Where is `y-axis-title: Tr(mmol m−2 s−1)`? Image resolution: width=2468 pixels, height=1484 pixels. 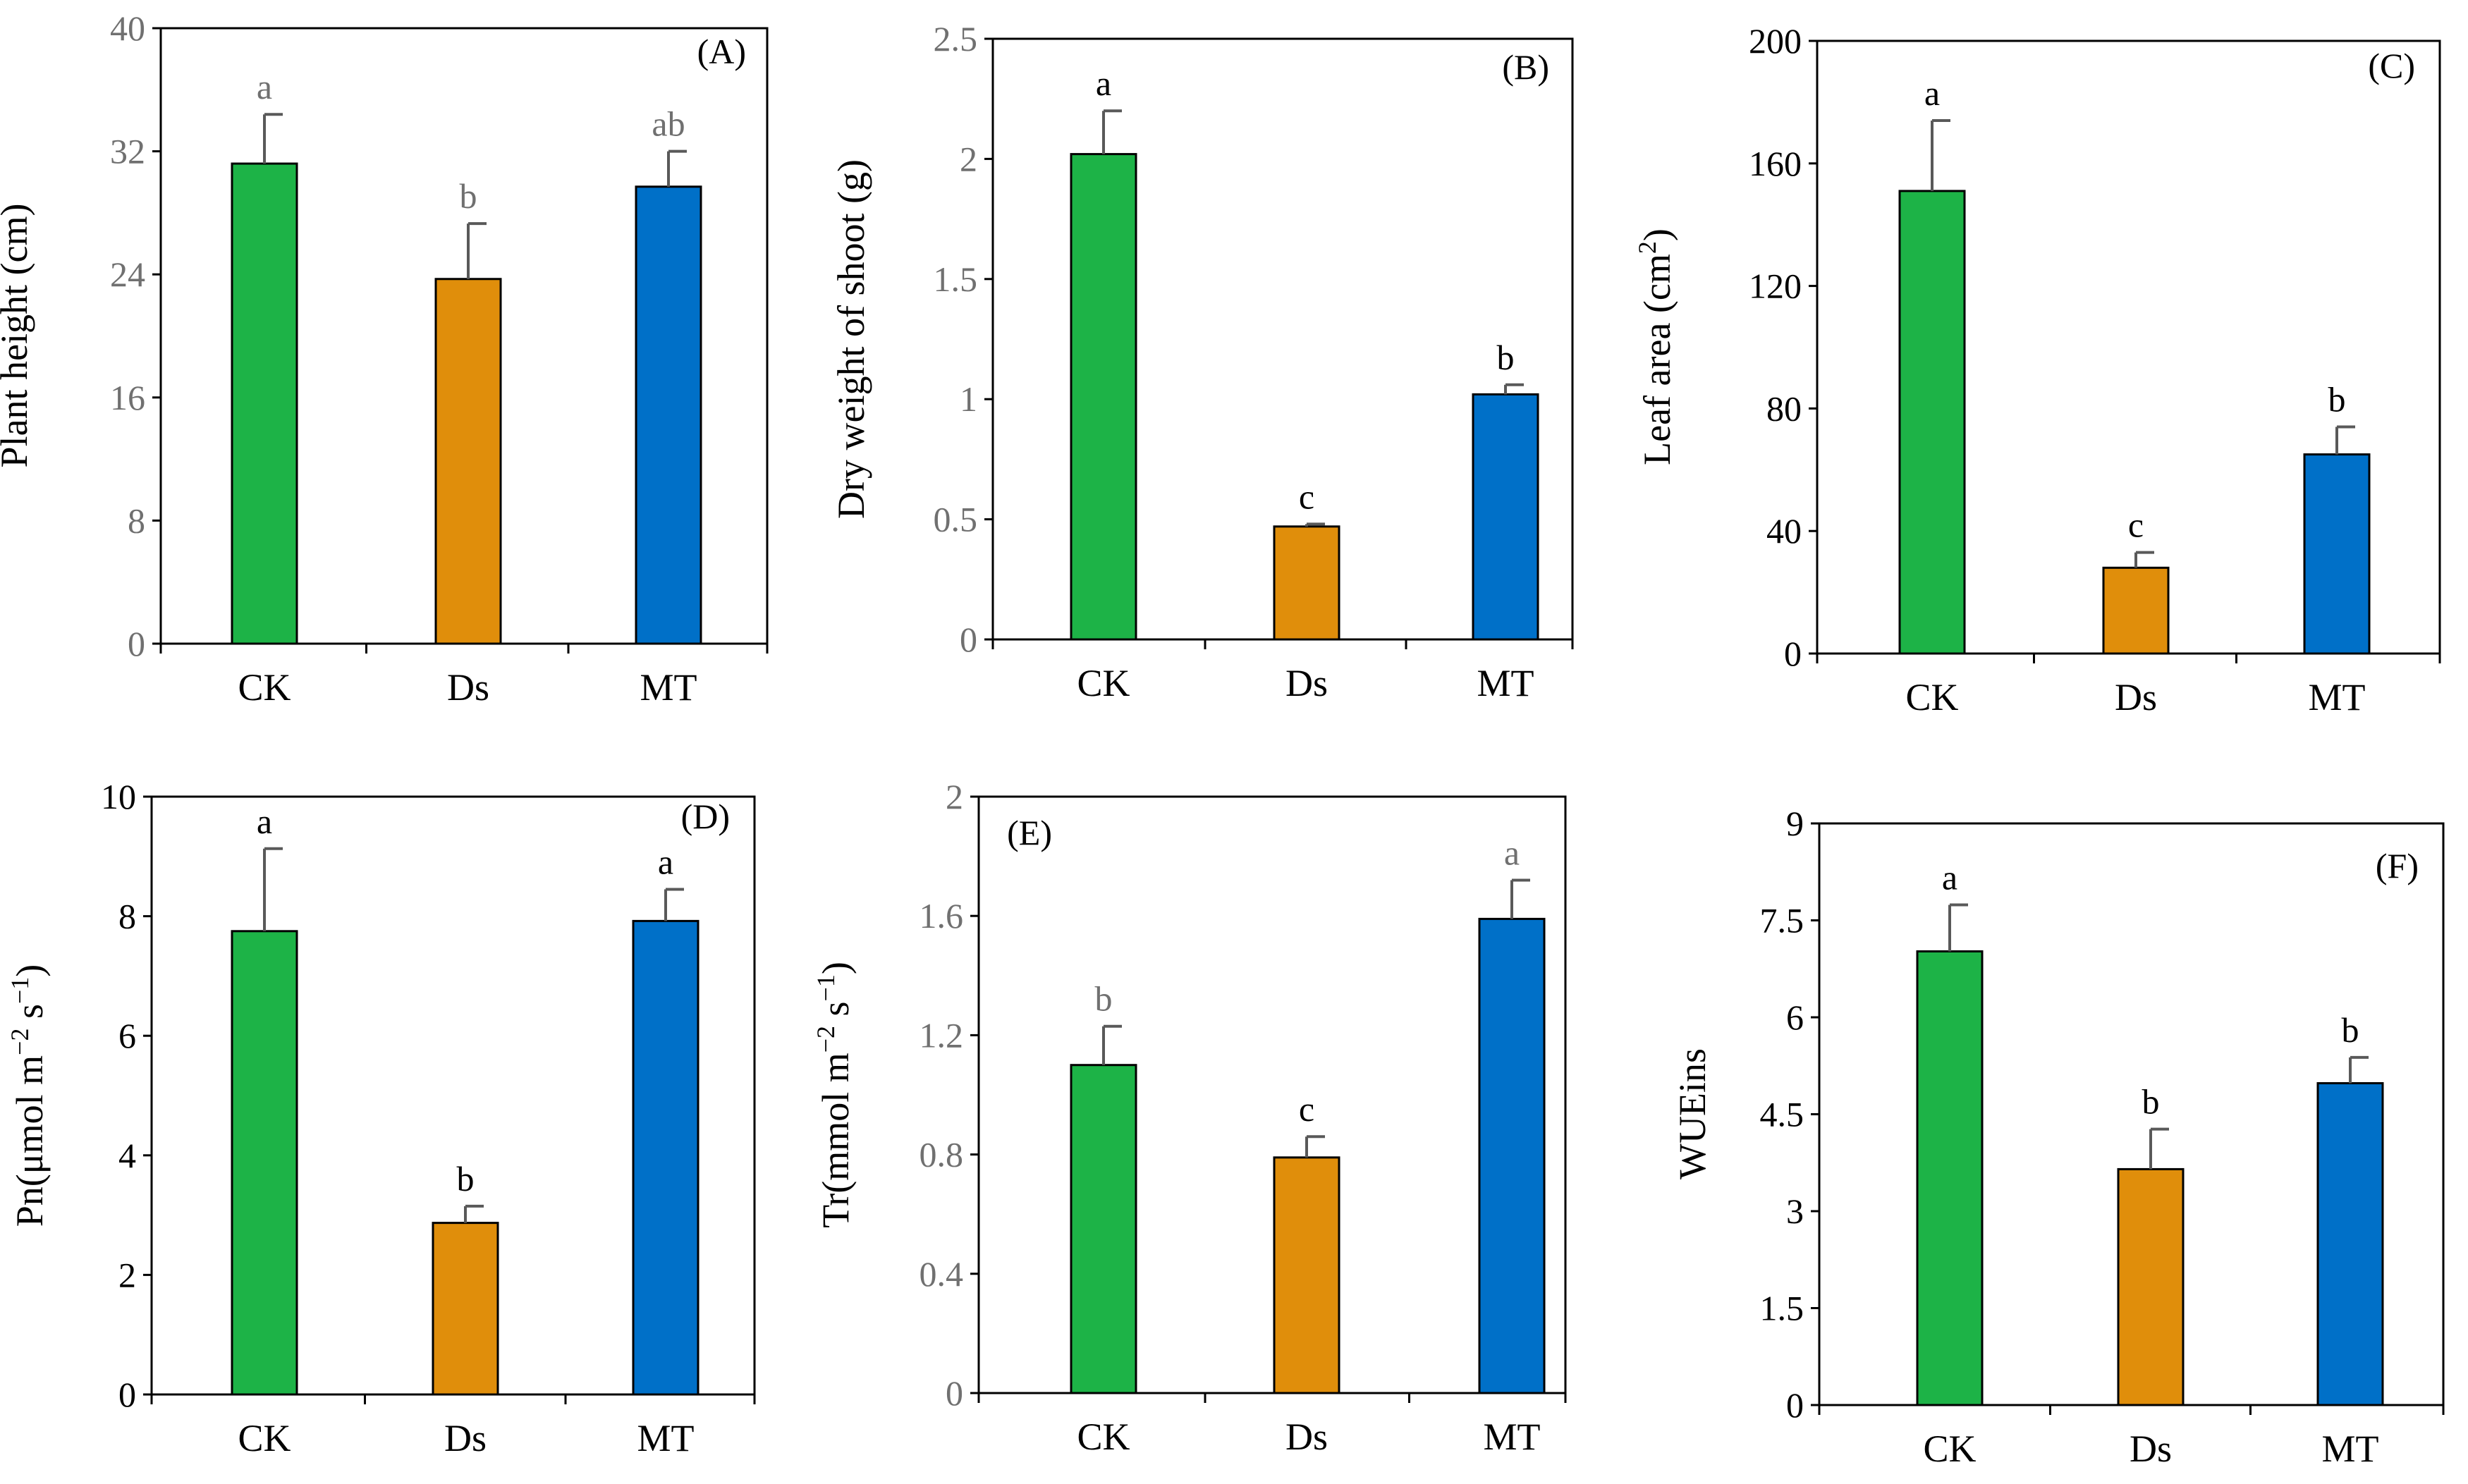 y-axis-title: Tr(mmol m−2 s−1) is located at coordinates (834, 1095).